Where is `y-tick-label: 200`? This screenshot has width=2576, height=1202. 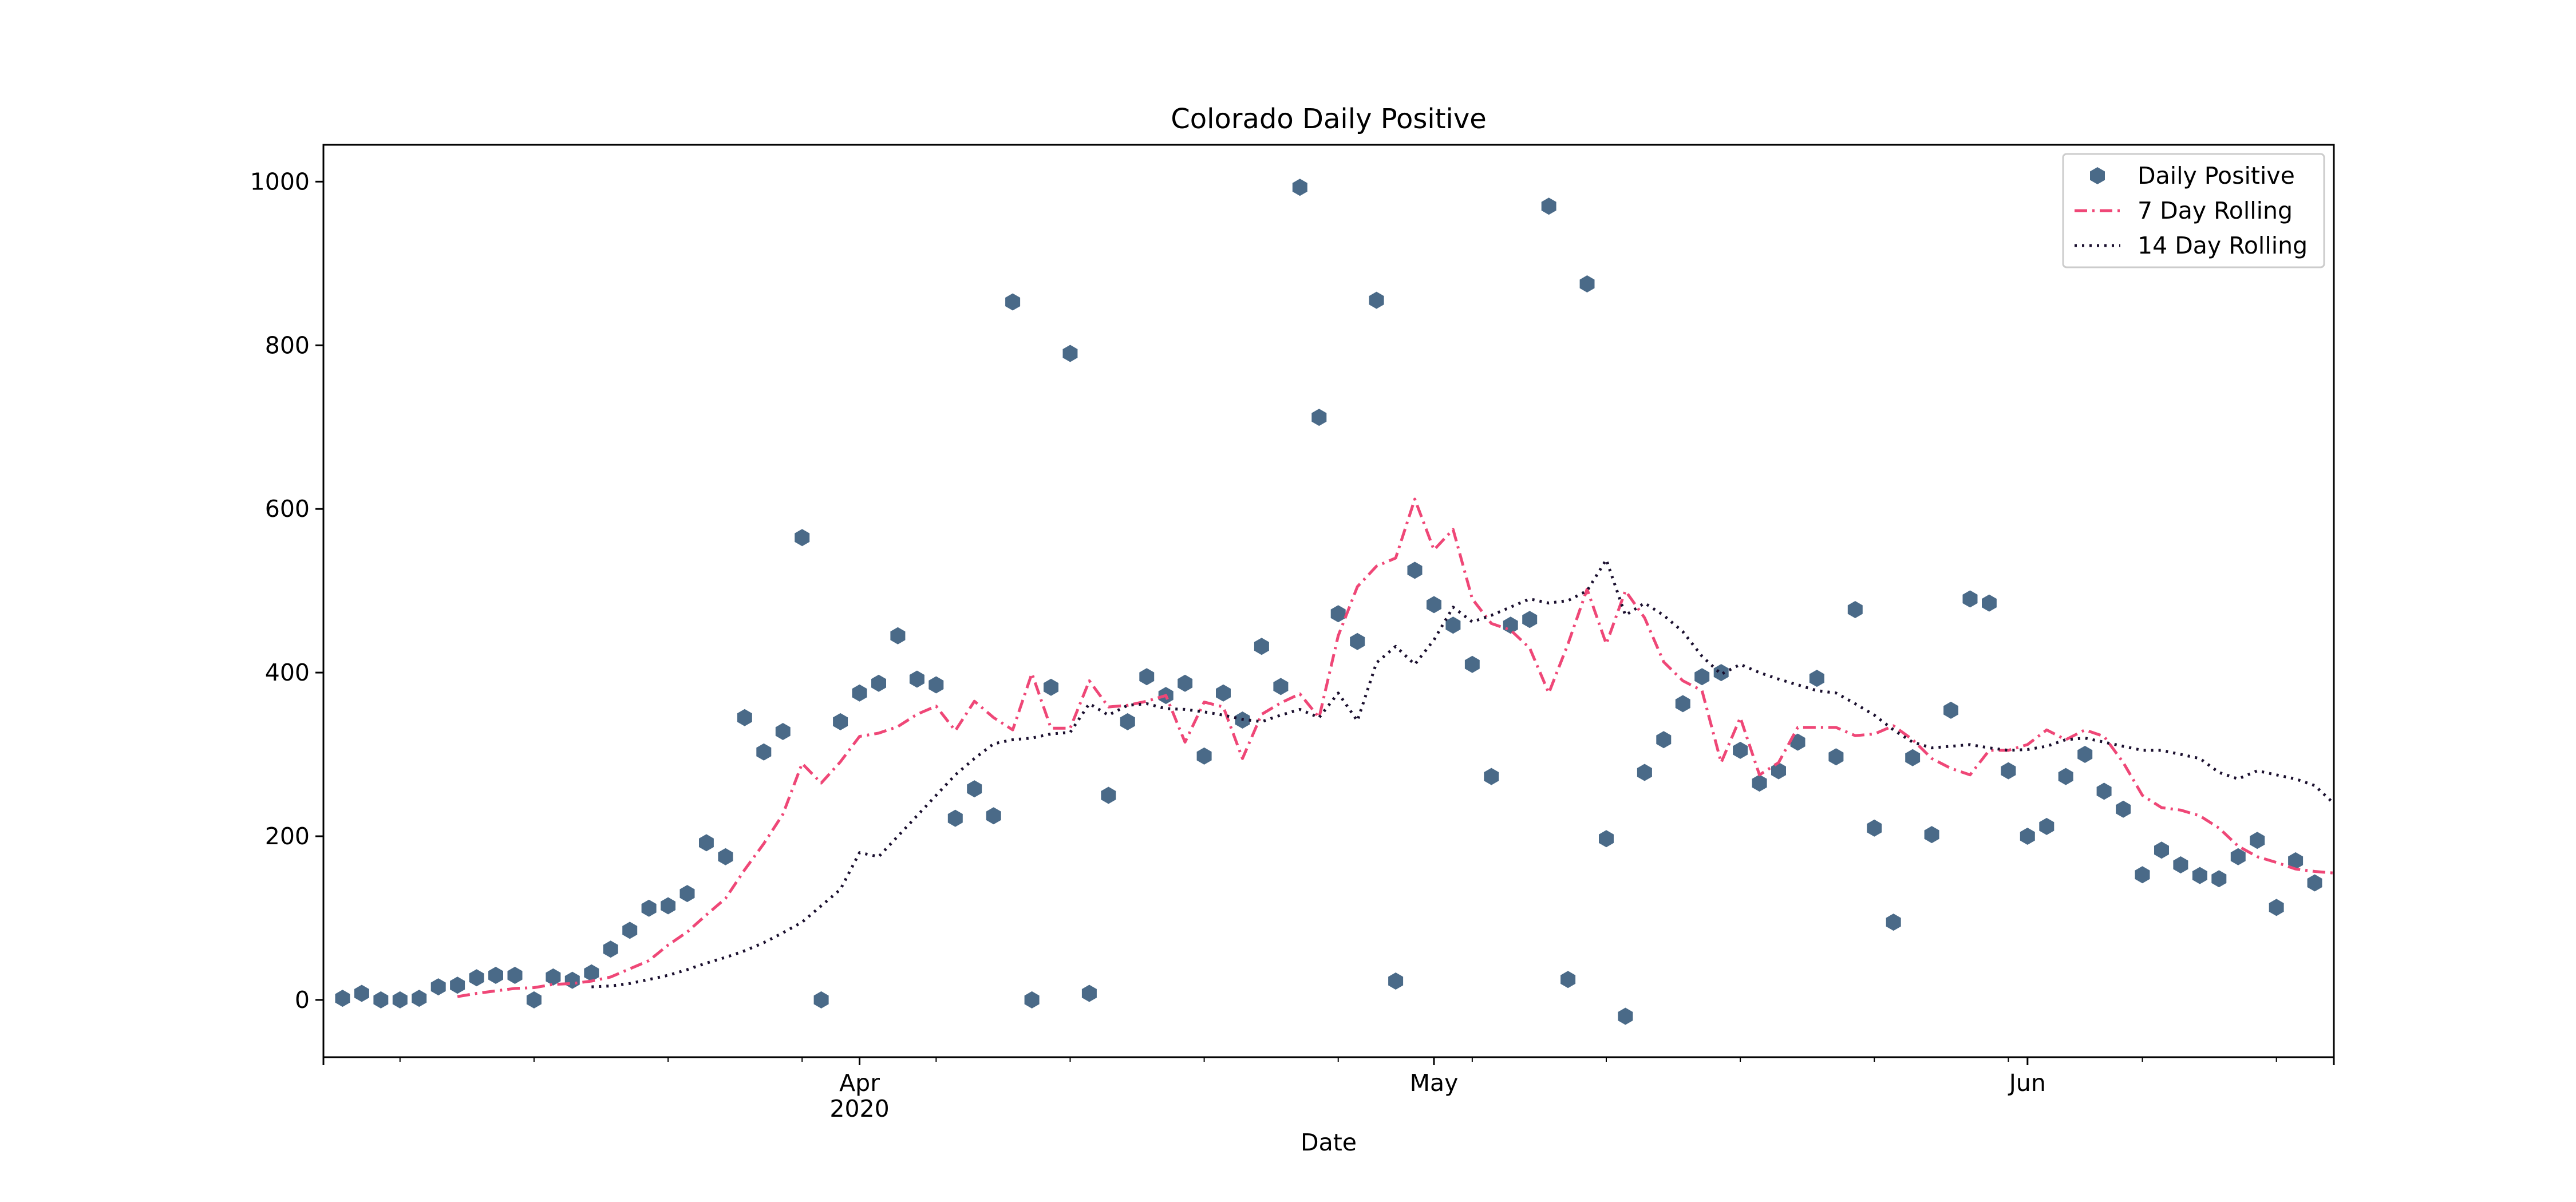
y-tick-label: 200 is located at coordinates (287, 837).